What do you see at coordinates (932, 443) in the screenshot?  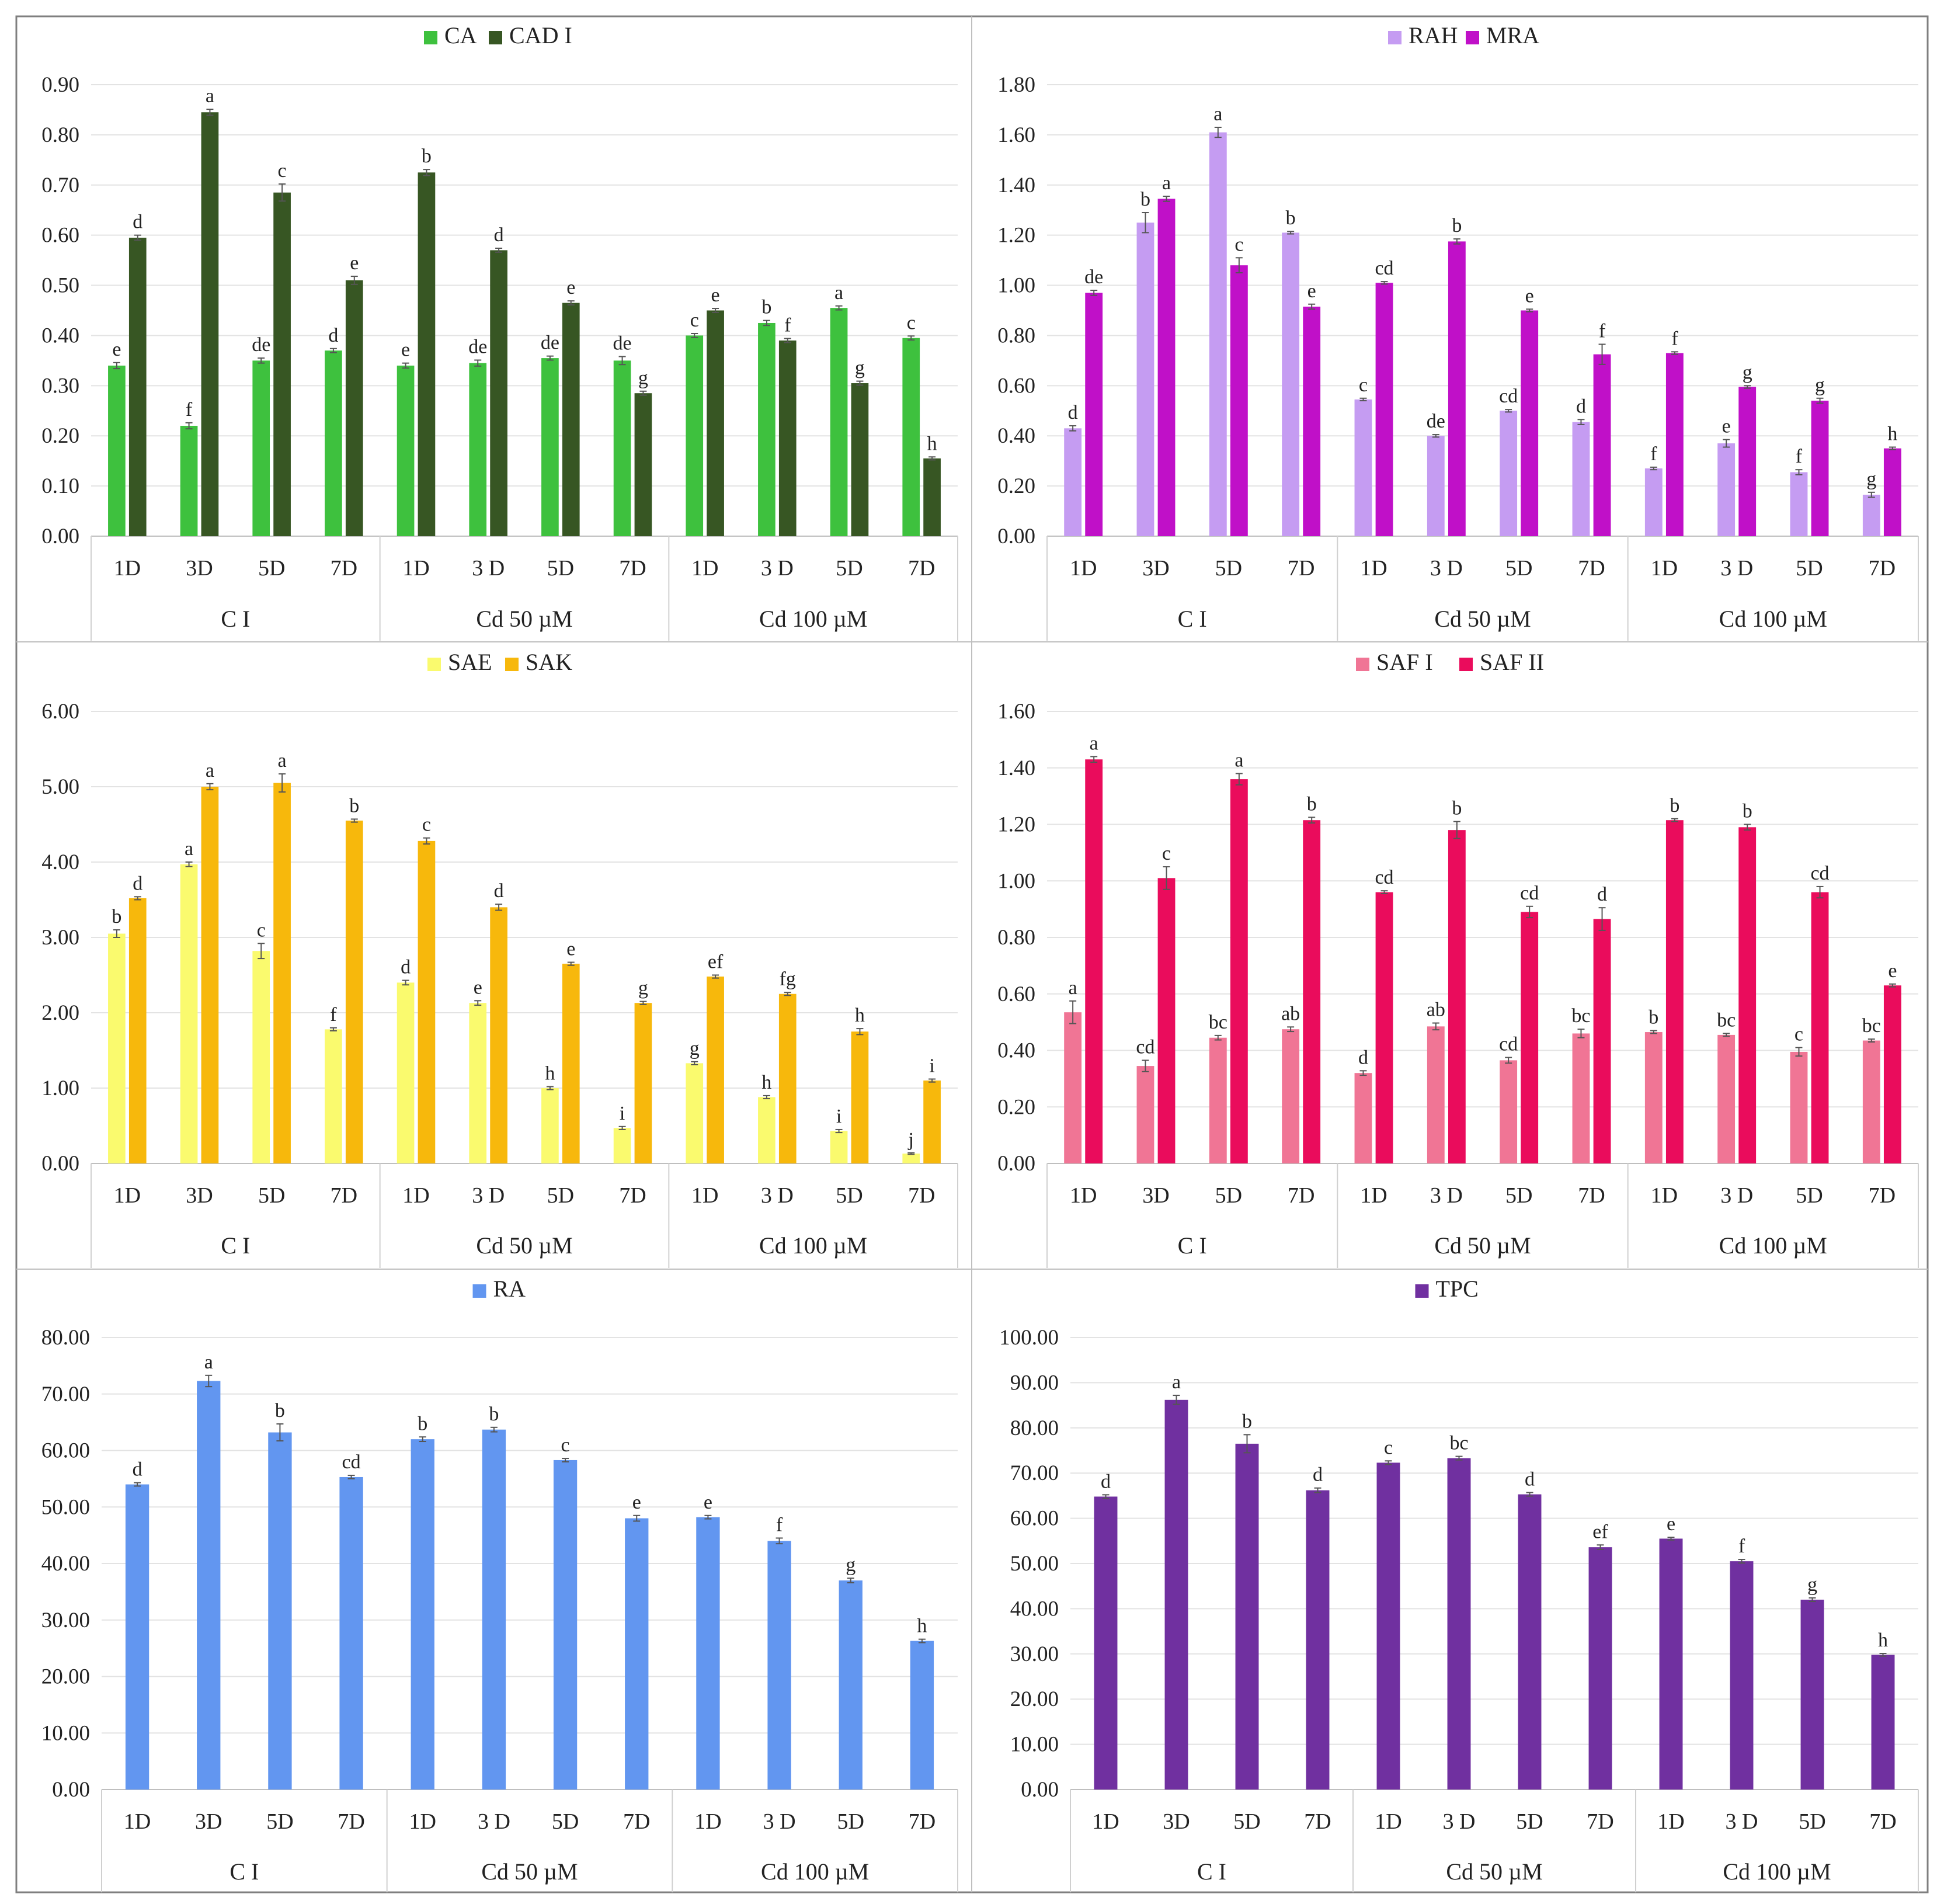 I see `significance-label: h` at bounding box center [932, 443].